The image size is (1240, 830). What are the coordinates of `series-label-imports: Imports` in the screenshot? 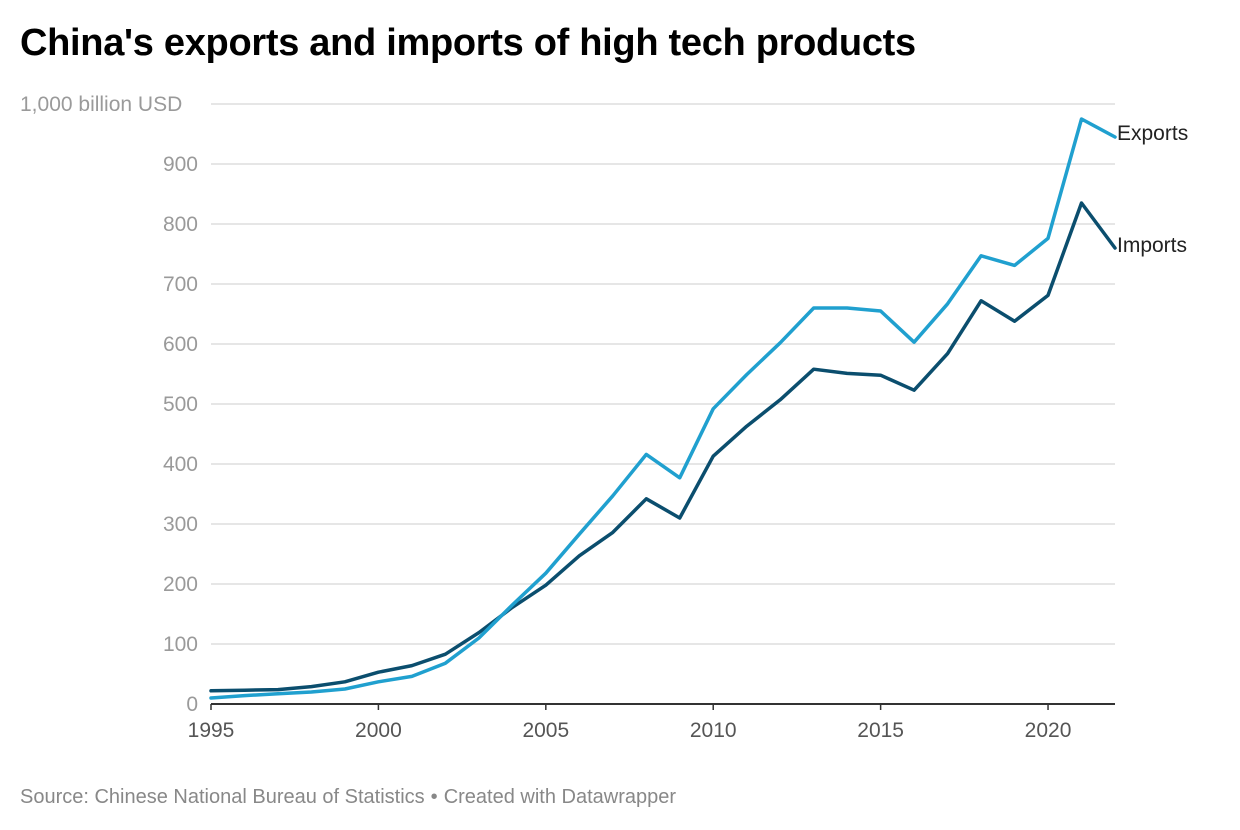 It's located at (1152, 245).